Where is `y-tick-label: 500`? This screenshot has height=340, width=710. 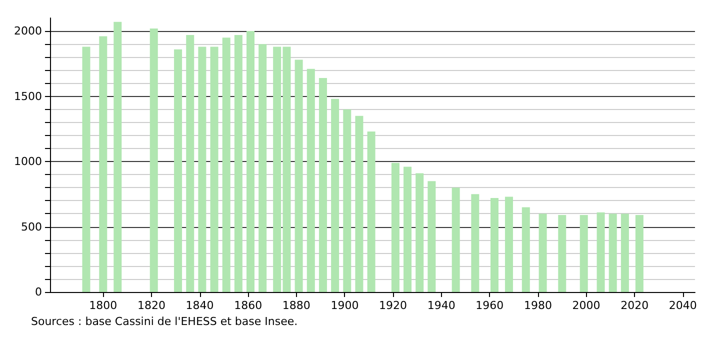 y-tick-label: 500 is located at coordinates (31, 227).